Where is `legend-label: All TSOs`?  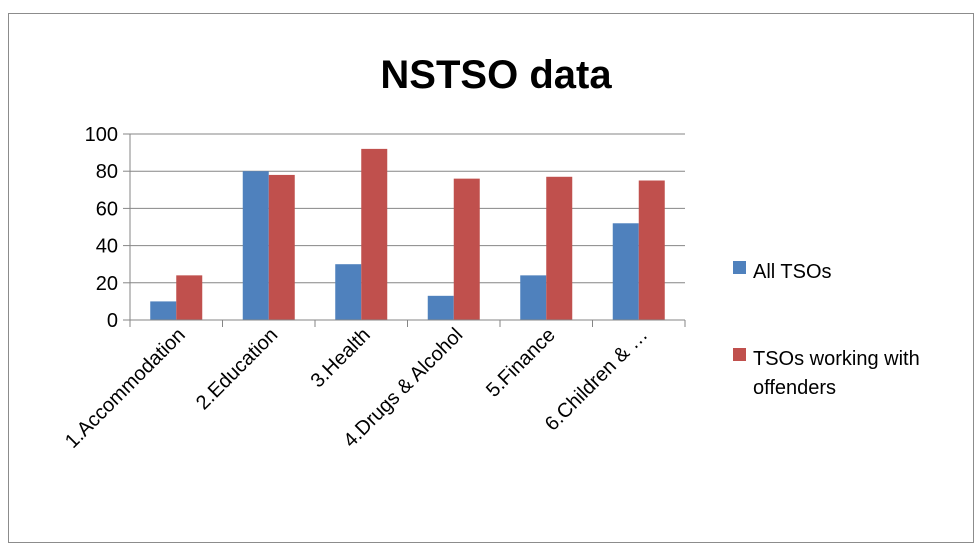
legend-label: All TSOs is located at coordinates (792, 272).